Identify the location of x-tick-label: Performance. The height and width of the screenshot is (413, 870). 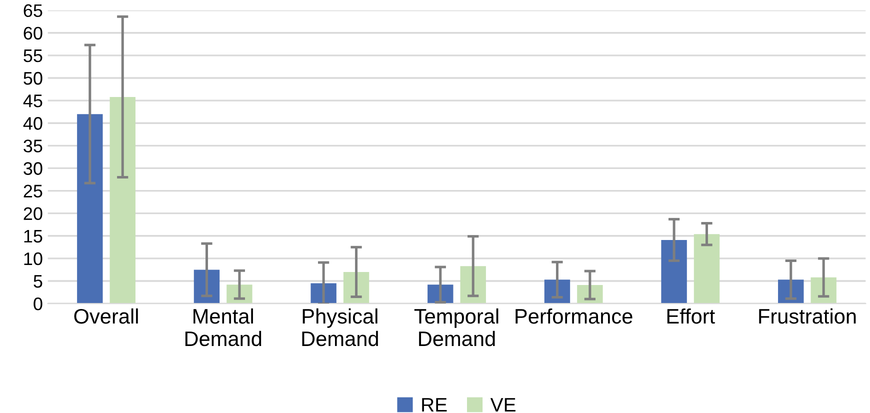
(574, 316).